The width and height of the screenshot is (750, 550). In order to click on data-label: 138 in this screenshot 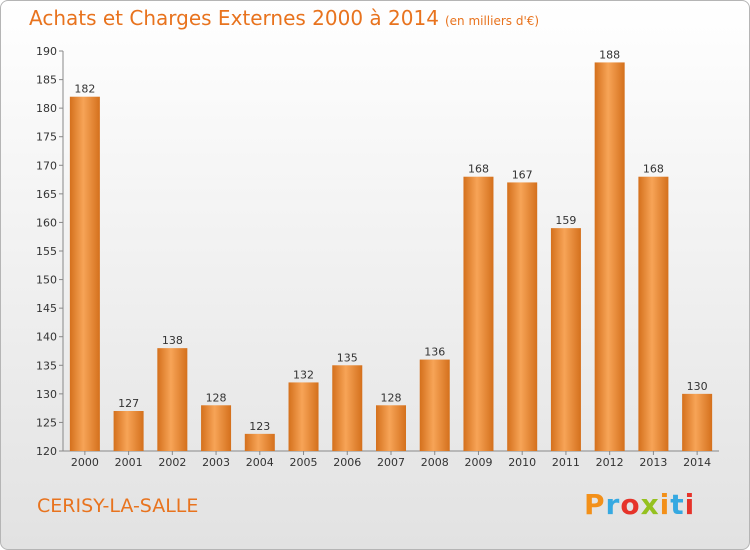, I will do `click(172, 340)`.